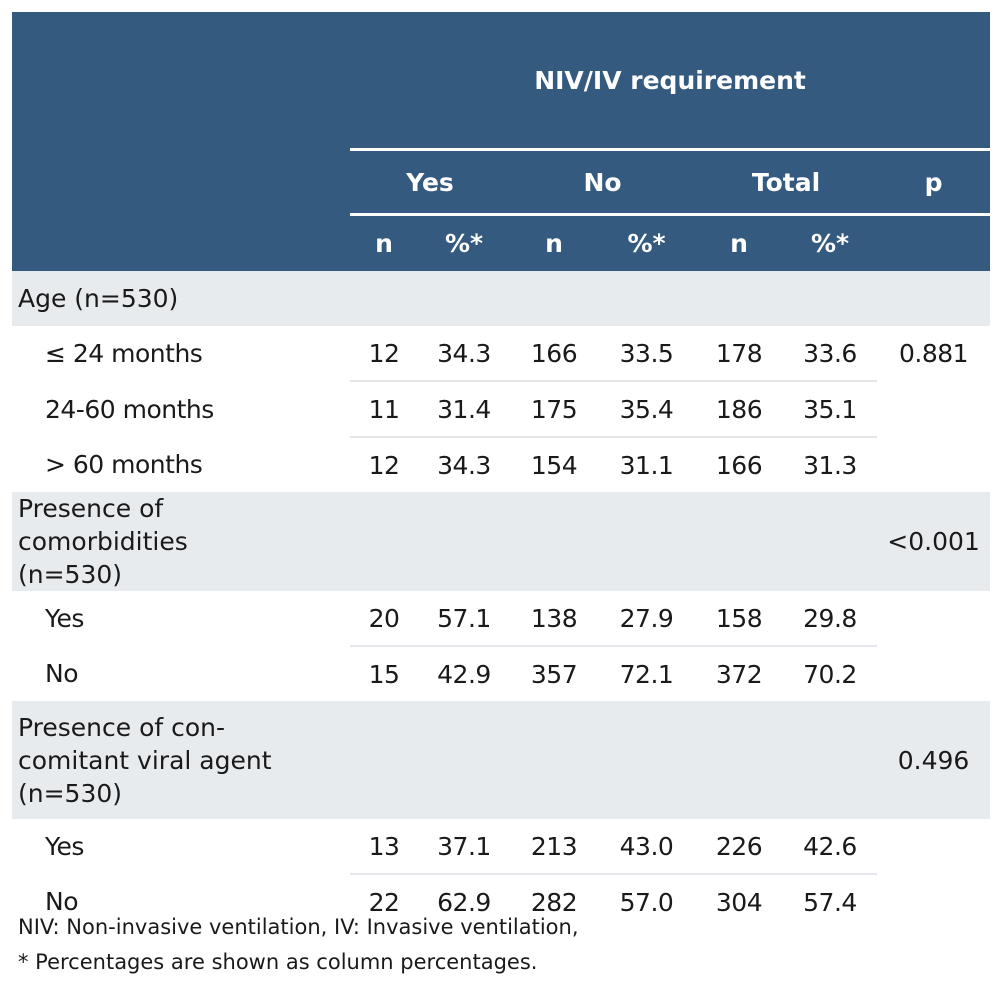  I want to click on pct-cell: 57.0, so click(646, 902).